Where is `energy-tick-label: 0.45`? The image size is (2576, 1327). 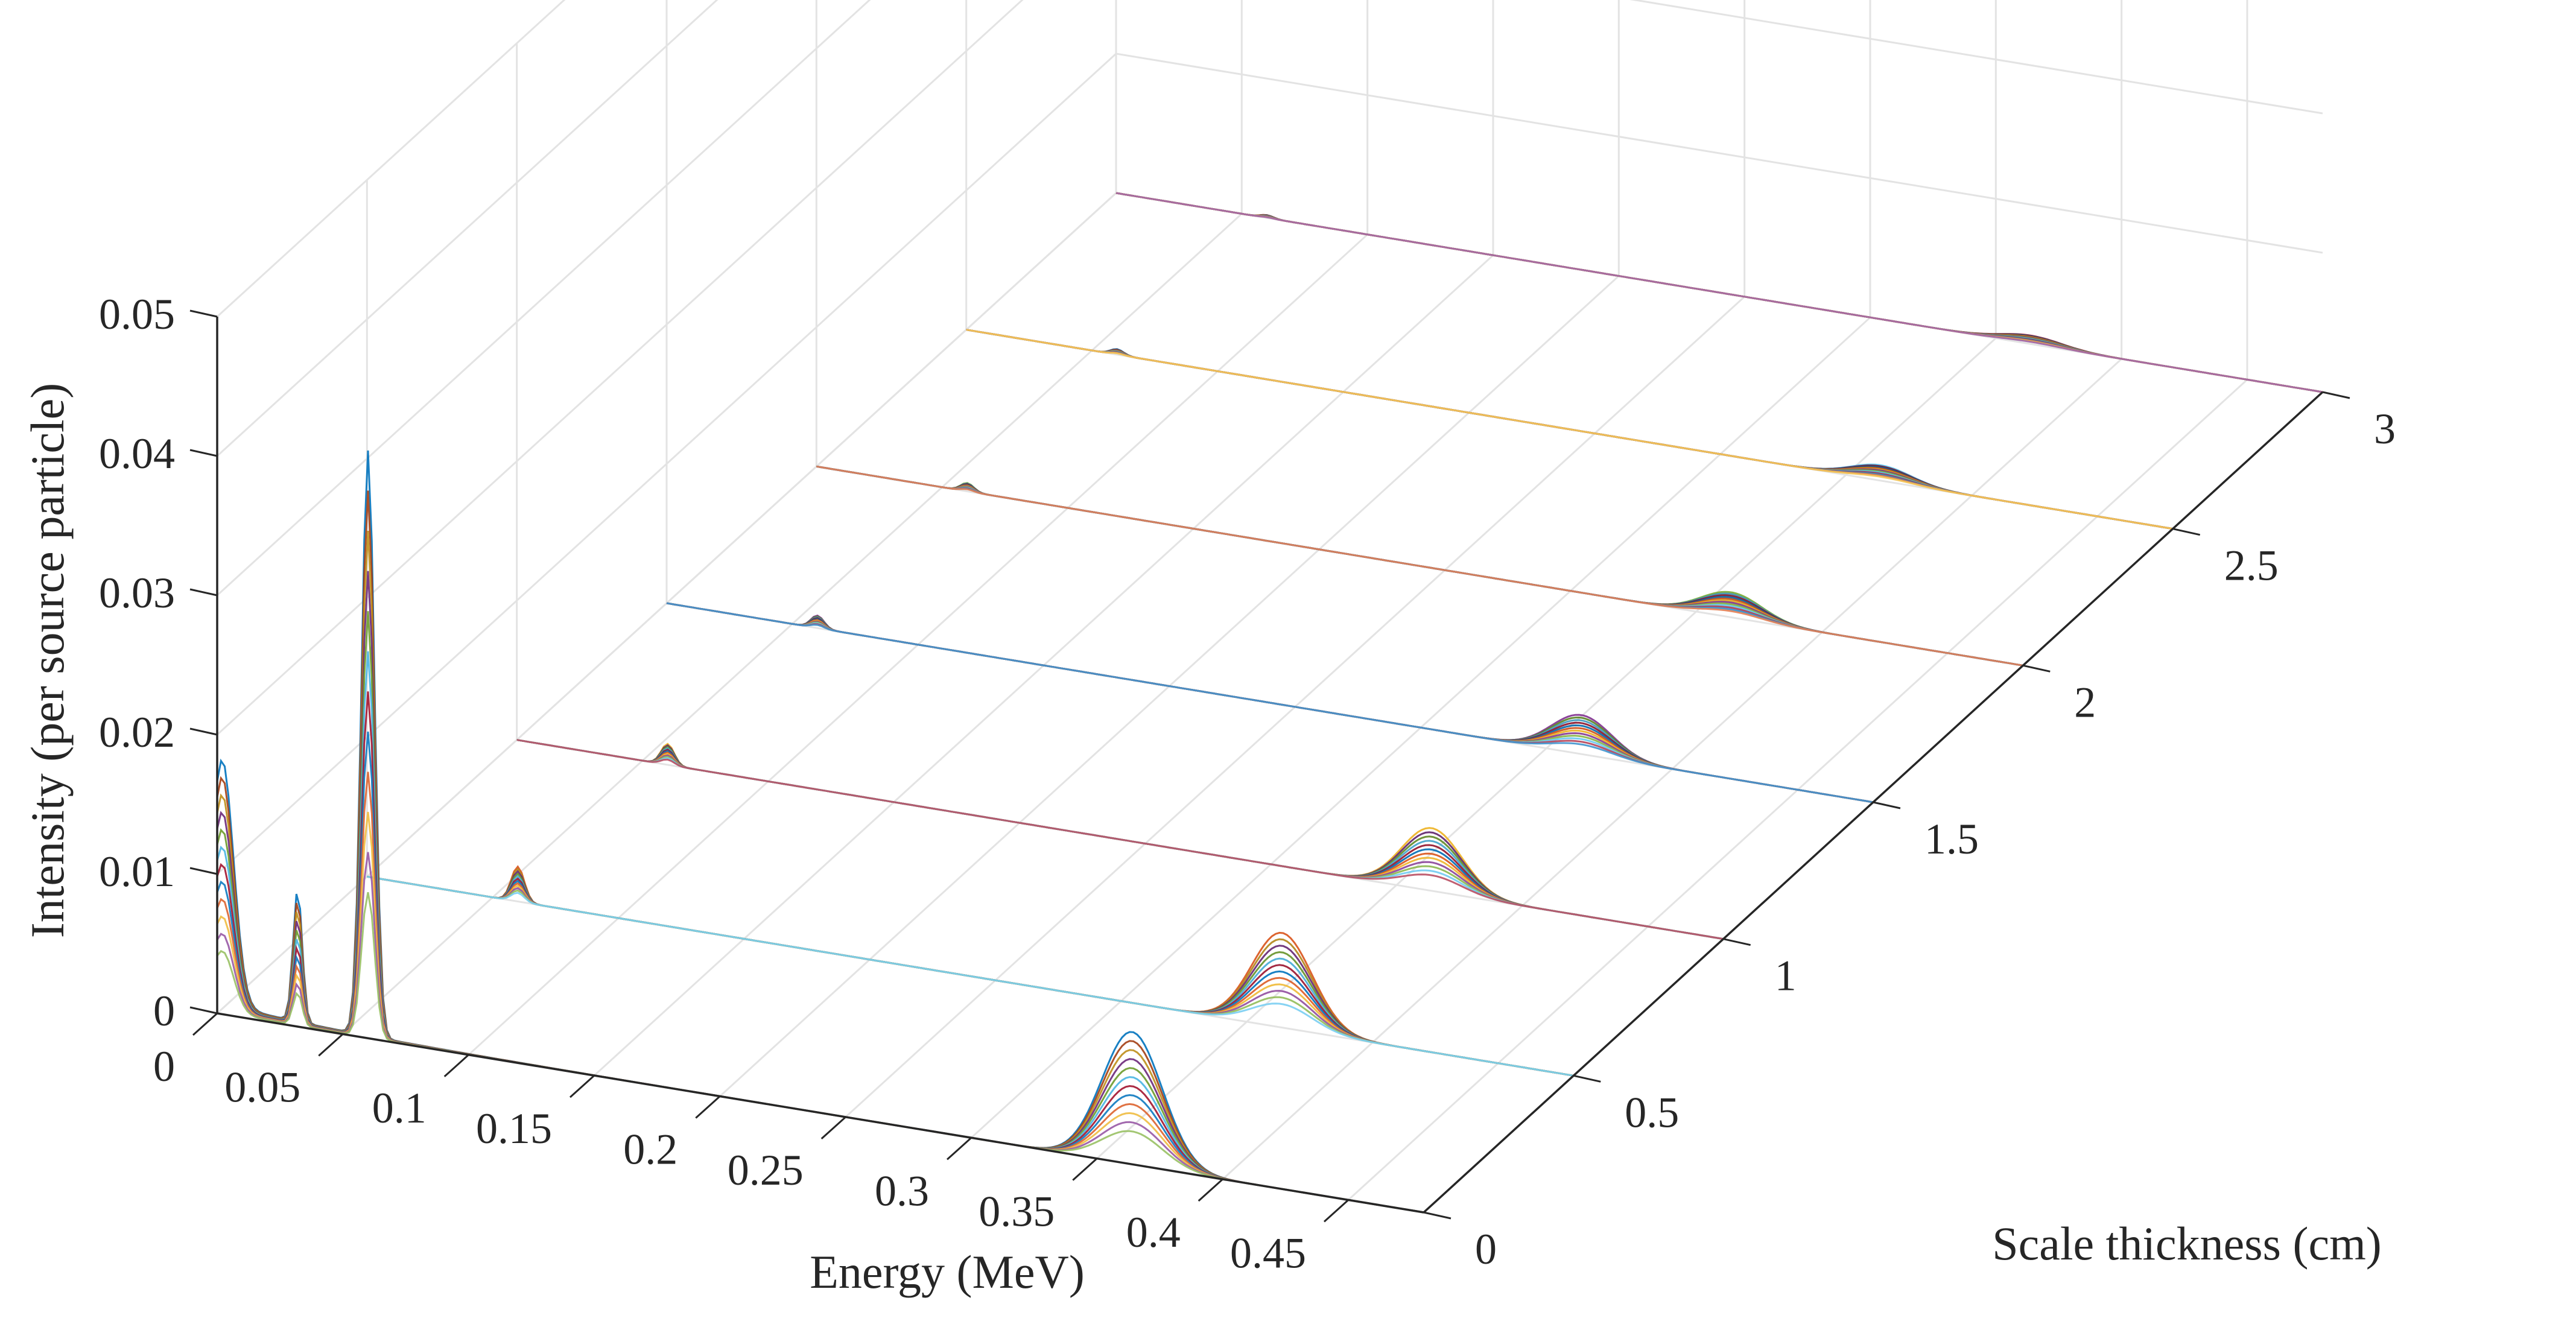 energy-tick-label: 0.45 is located at coordinates (1268, 1253).